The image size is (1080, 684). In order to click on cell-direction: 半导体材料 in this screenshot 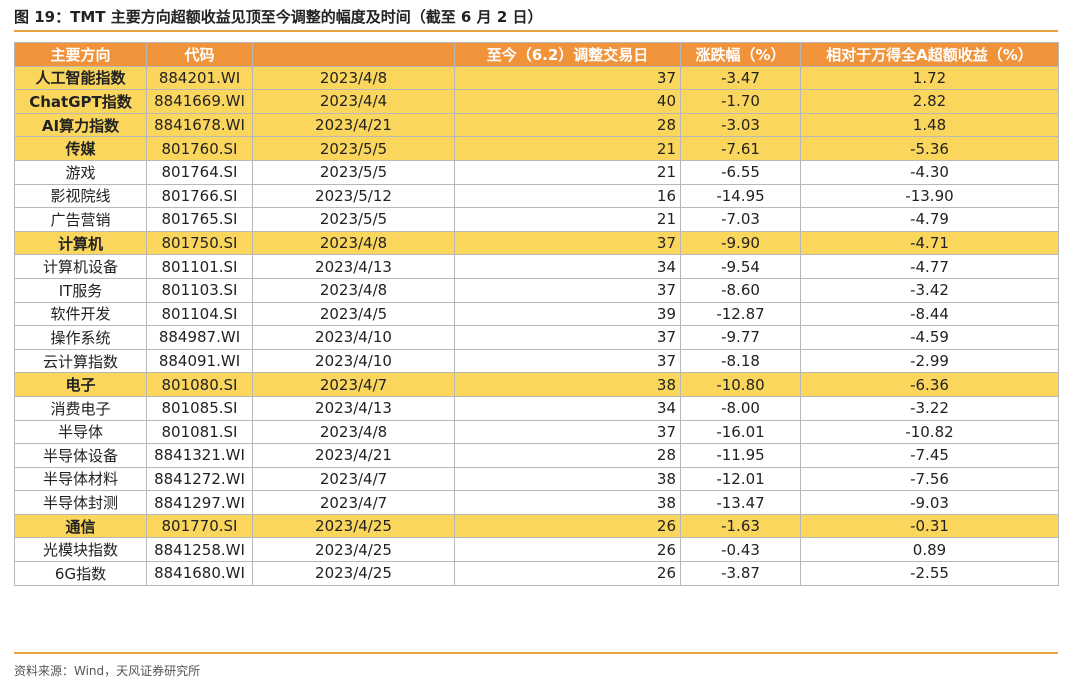, I will do `click(81, 479)`.